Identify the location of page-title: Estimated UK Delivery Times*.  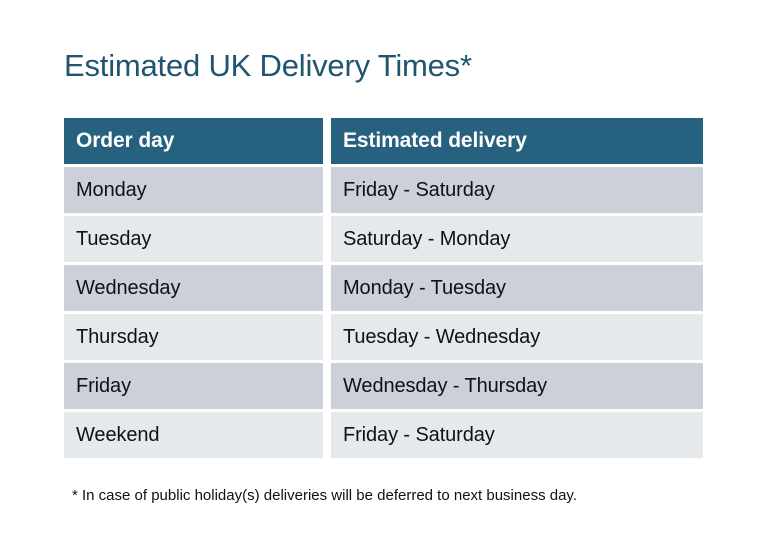
(268, 65).